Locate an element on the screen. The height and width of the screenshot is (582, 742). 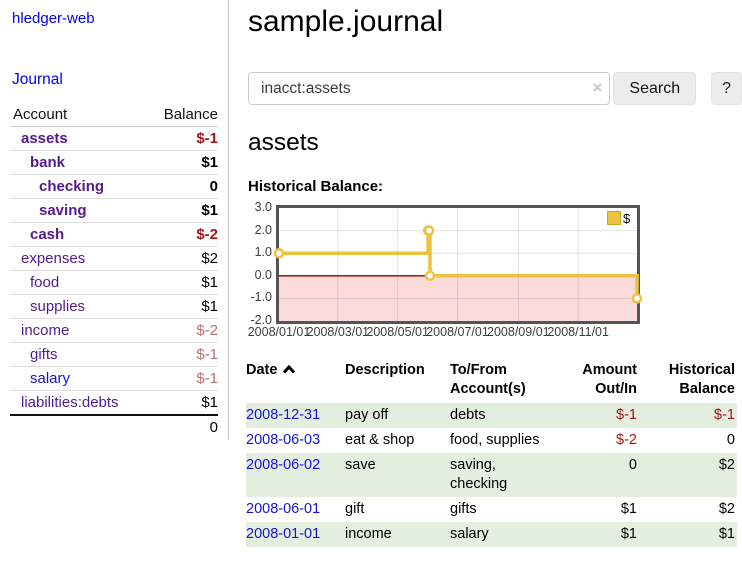
account-row: liabilities:debts $1 is located at coordinates (114, 403).